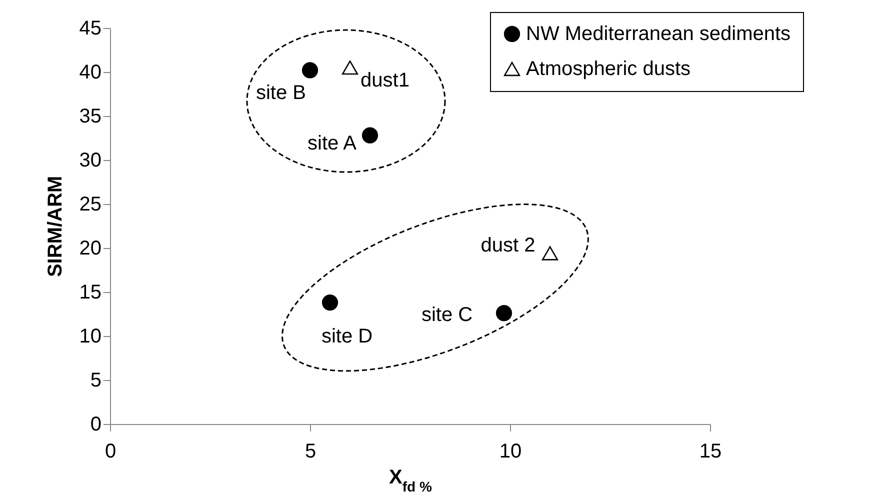 The height and width of the screenshot is (501, 874). What do you see at coordinates (90, 117) in the screenshot?
I see `y-tick-label: 35` at bounding box center [90, 117].